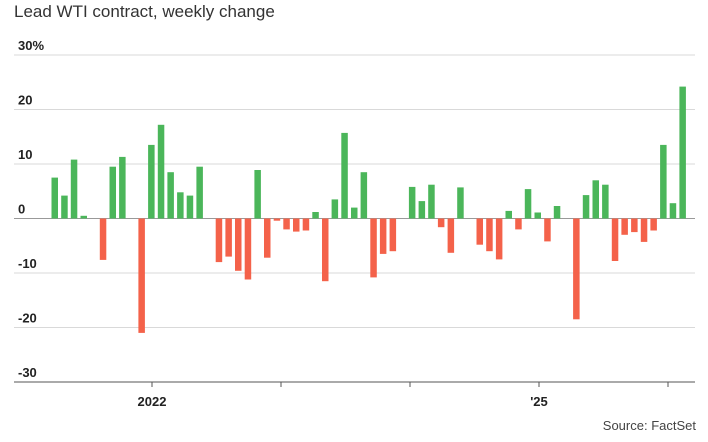 This screenshot has width=708, height=442. What do you see at coordinates (25, 100) in the screenshot?
I see `y-tick-label: 20` at bounding box center [25, 100].